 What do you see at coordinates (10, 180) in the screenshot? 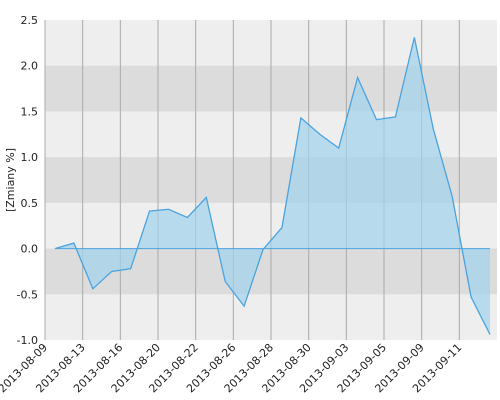
I see `y-axis-label: [Zmiany %]` at bounding box center [10, 180].